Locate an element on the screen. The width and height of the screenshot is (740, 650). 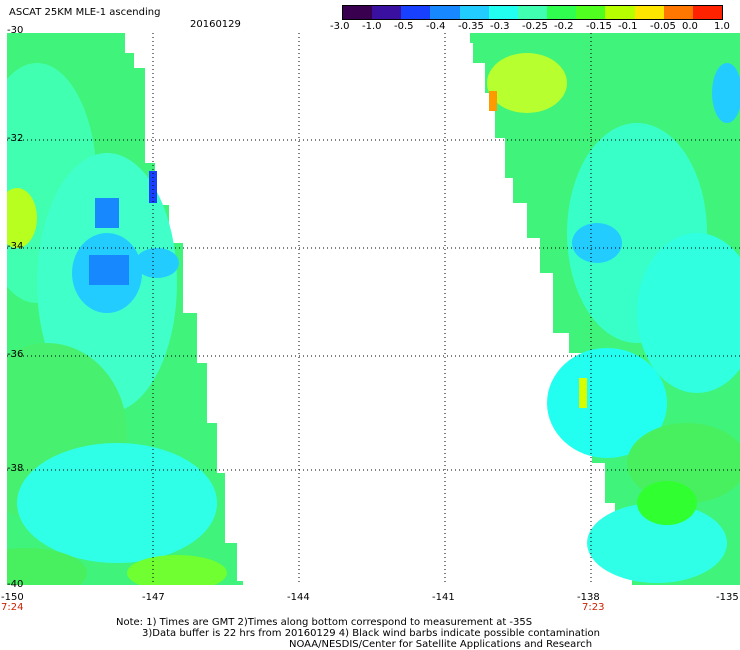
colorbar-tick-label: -0.5 is located at coordinates (404, 26).